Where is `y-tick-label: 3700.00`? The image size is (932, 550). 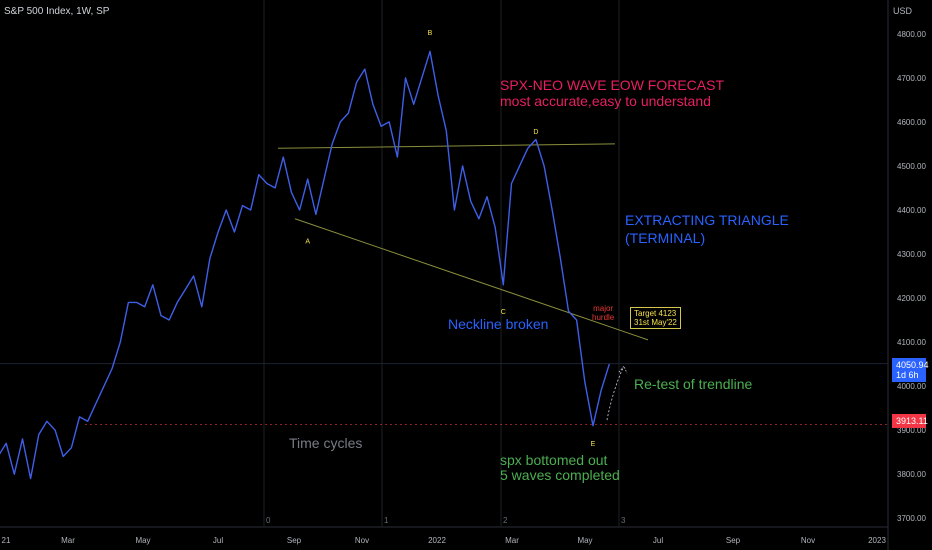 y-tick-label: 3700.00 is located at coordinates (911, 518).